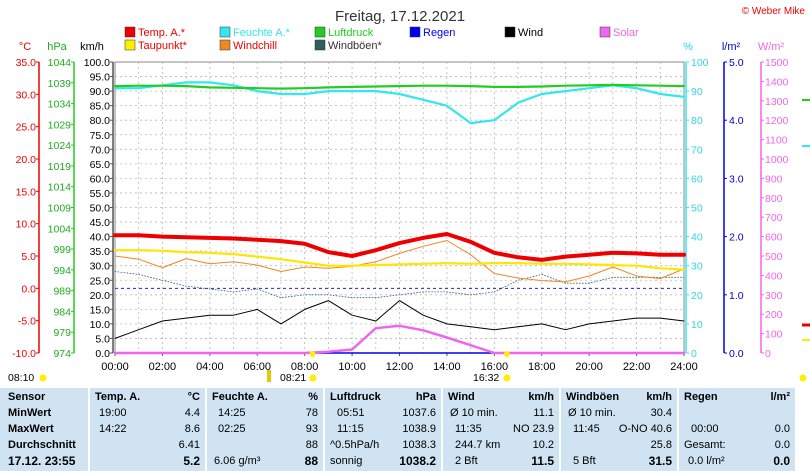 This screenshot has height=471, width=810. I want to click on solar-axis-label-8: 700, so click(774, 218).